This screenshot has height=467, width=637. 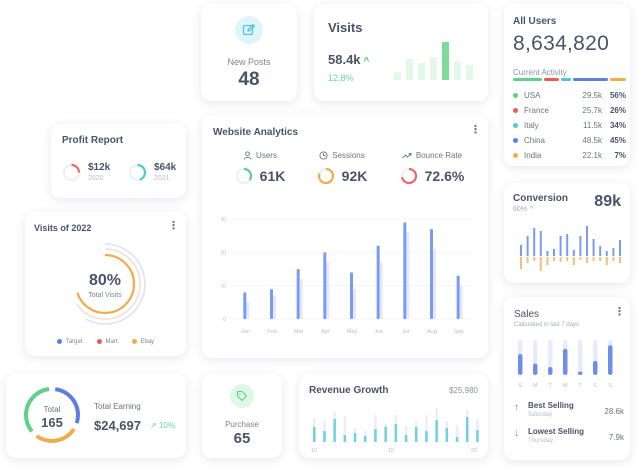 I want to click on lowest-selling-value: 7.9k, so click(x=616, y=437).